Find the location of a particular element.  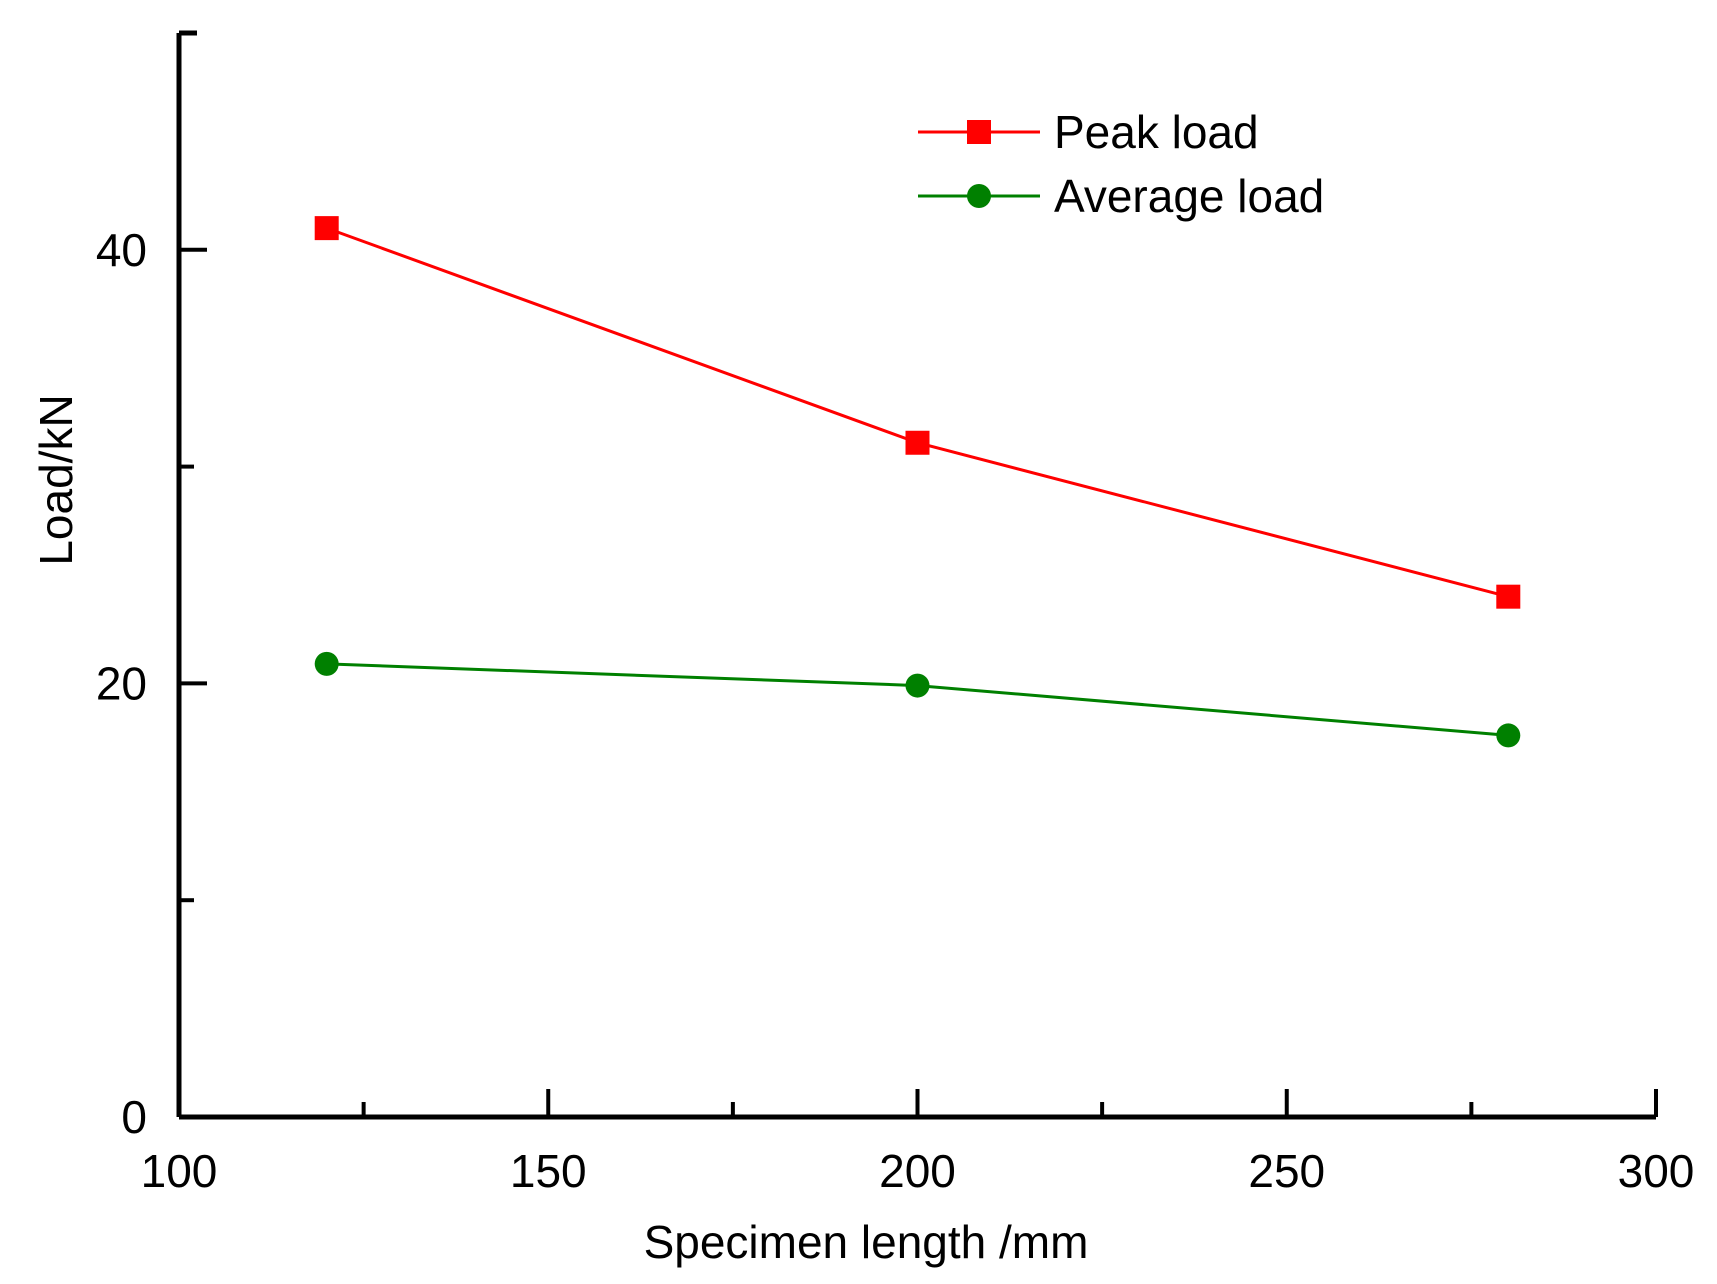

legend-label-average-load: Average load is located at coordinates (1189, 196).